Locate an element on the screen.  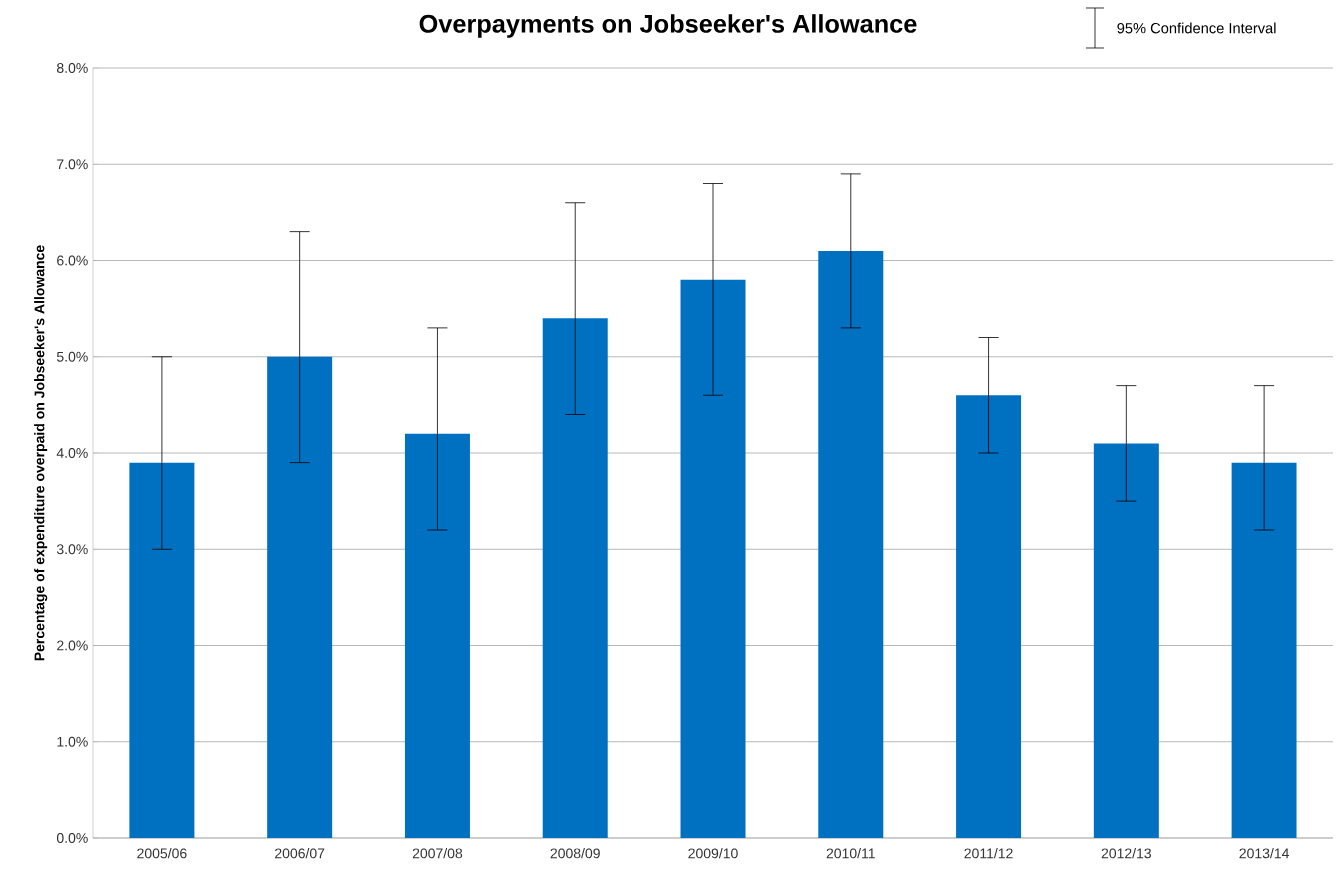
y-tick-label: 1.0% is located at coordinates (72, 741).